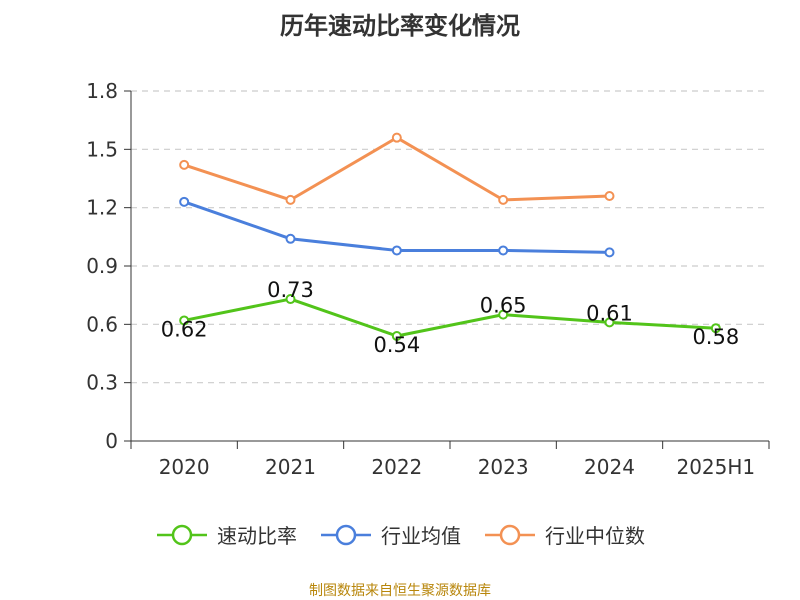  Describe the element at coordinates (102, 91) in the screenshot. I see `y-tick-label: 1.8` at that location.